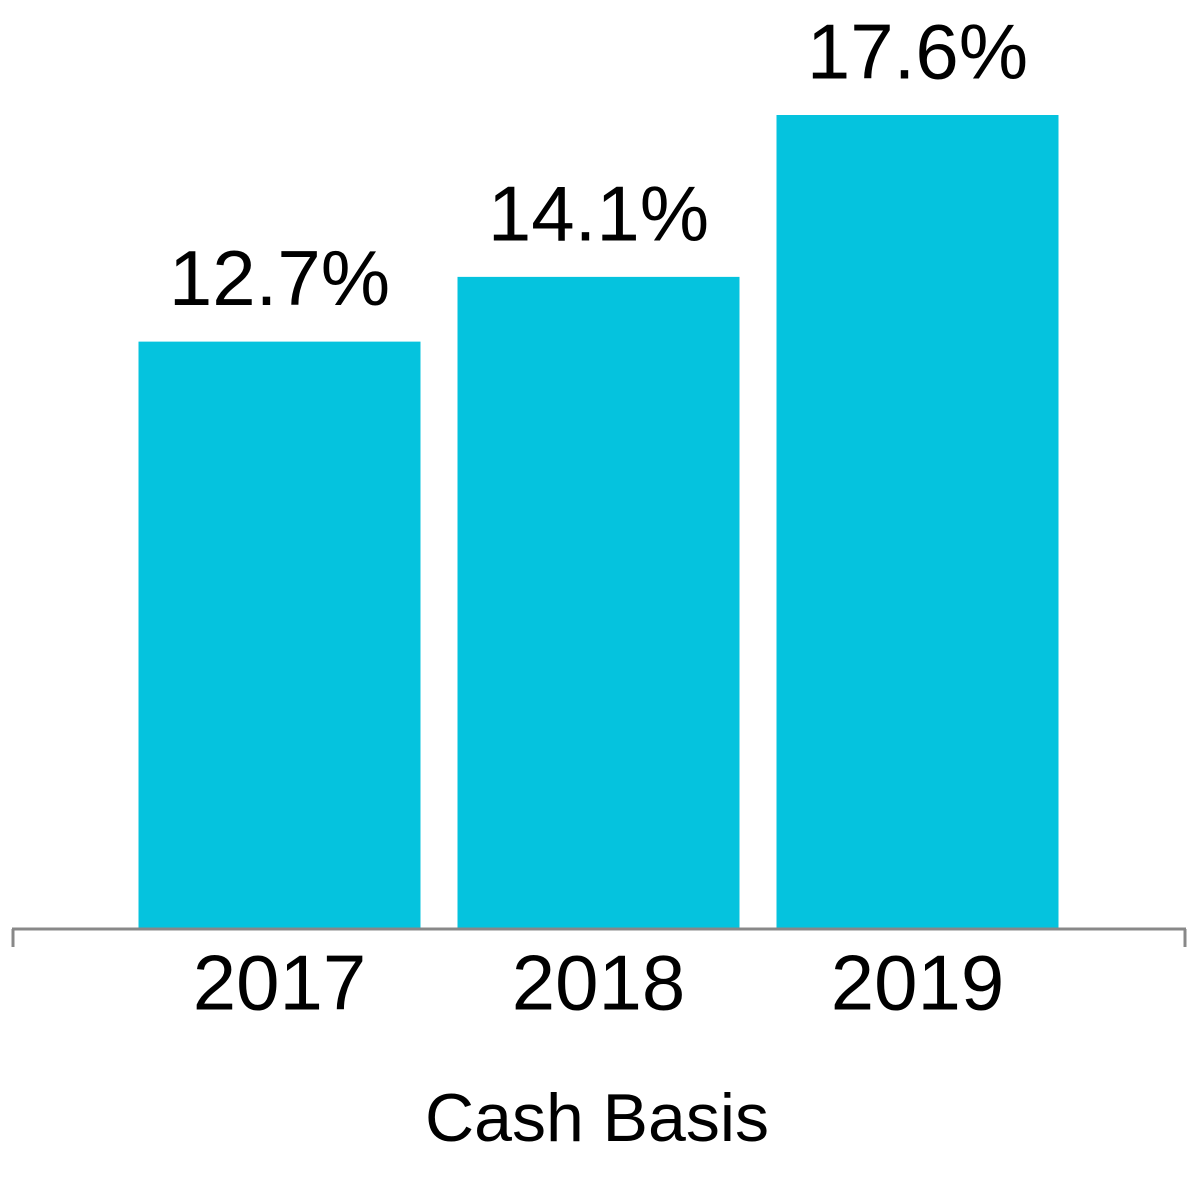  I want to click on value-label: 17.6%, so click(917, 52).